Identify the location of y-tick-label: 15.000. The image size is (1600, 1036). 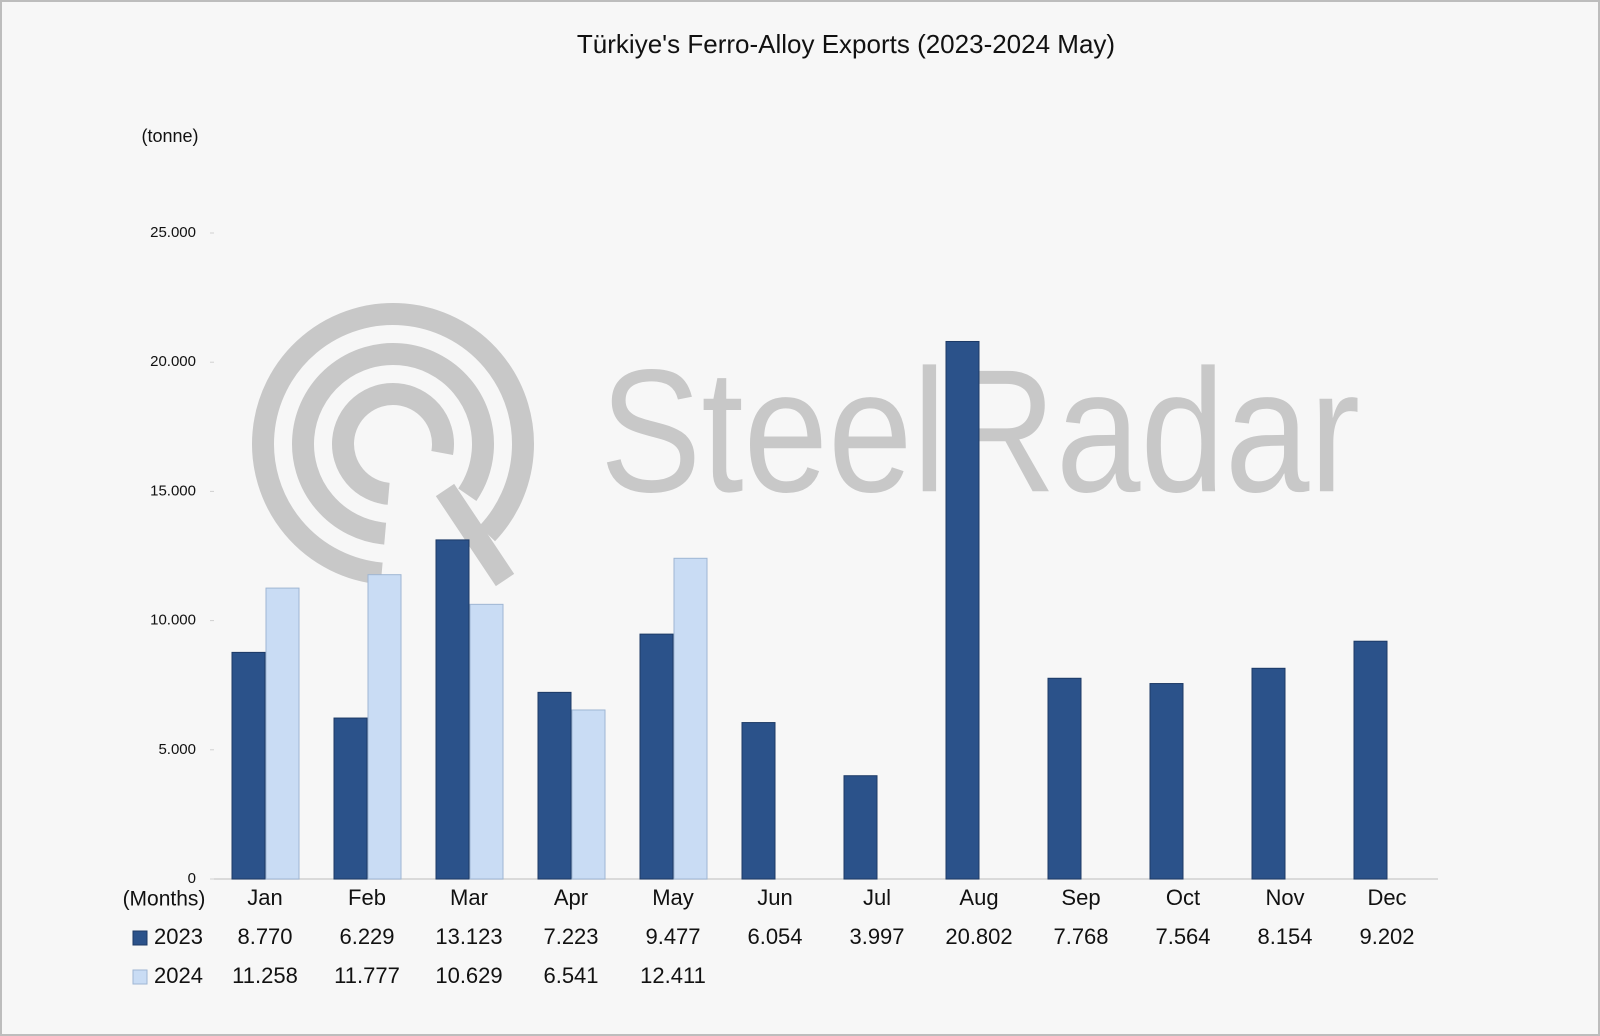
(173, 490).